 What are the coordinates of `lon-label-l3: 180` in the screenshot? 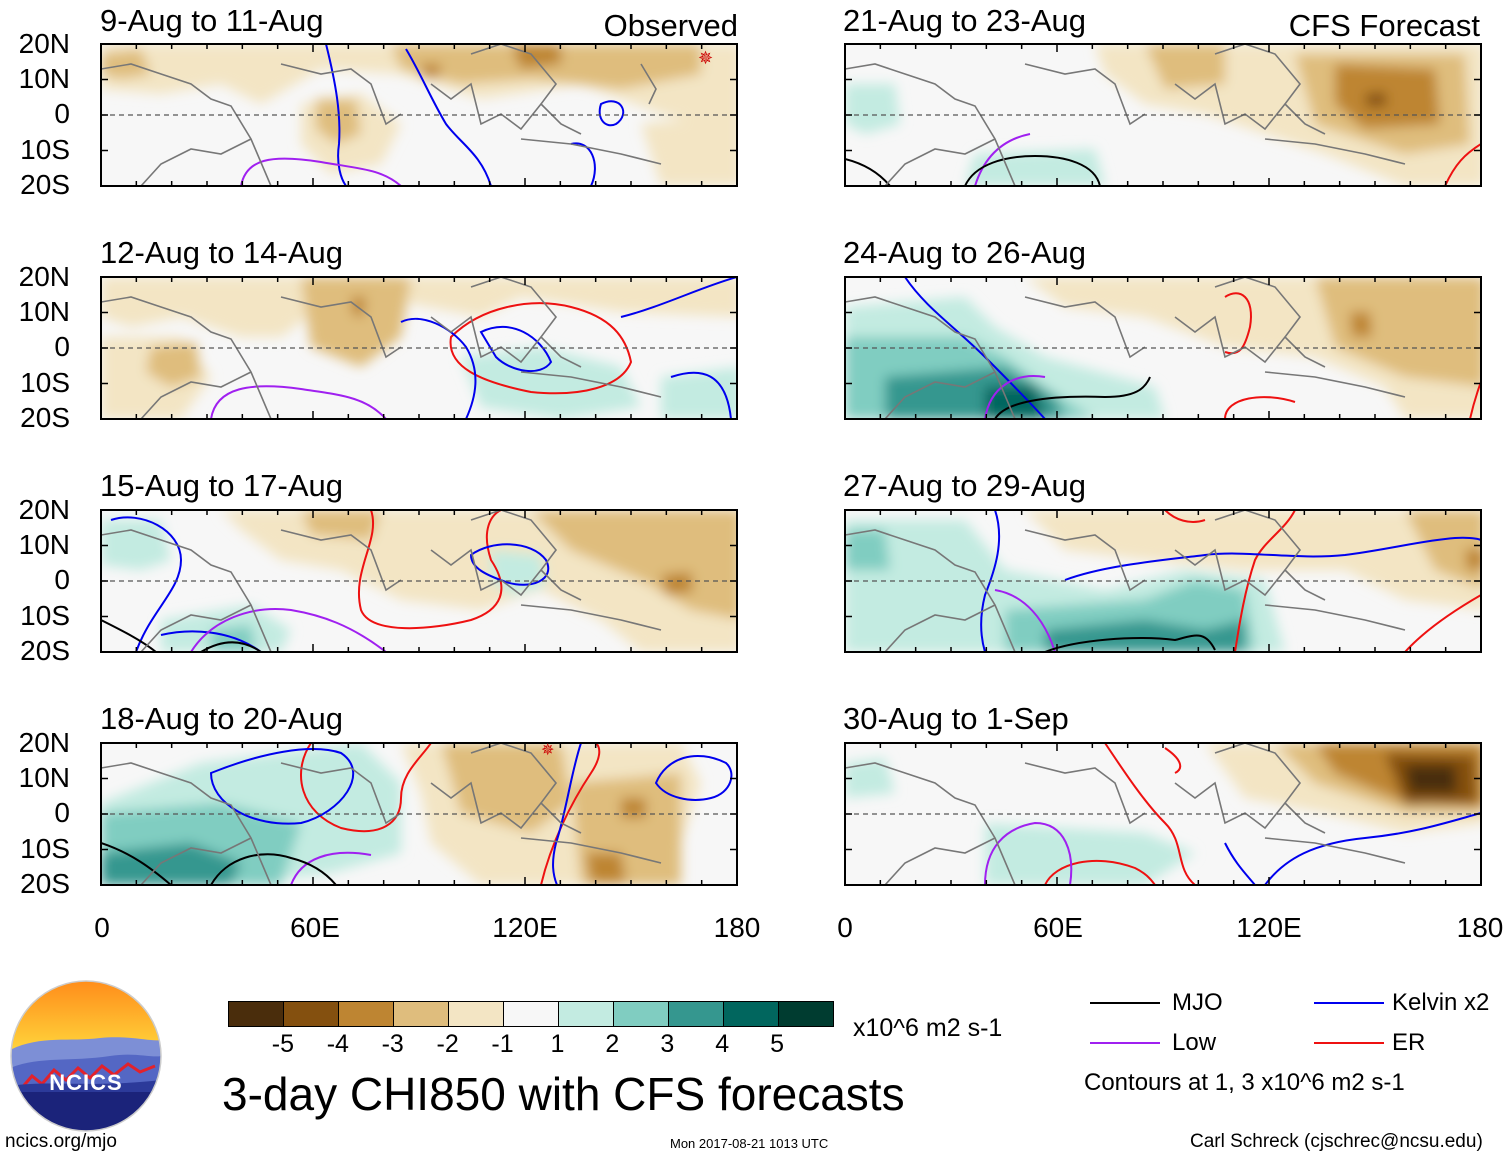 It's located at (737, 927).